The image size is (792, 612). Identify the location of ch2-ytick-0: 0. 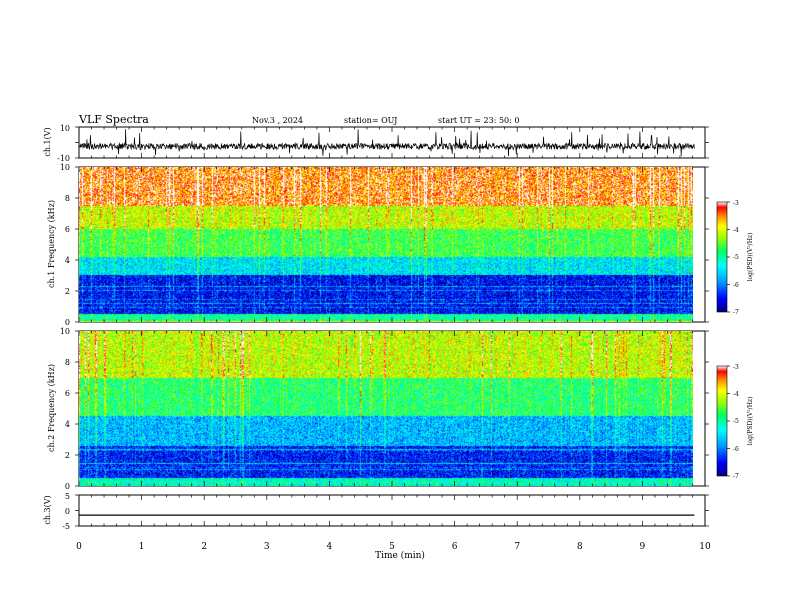
(67, 486).